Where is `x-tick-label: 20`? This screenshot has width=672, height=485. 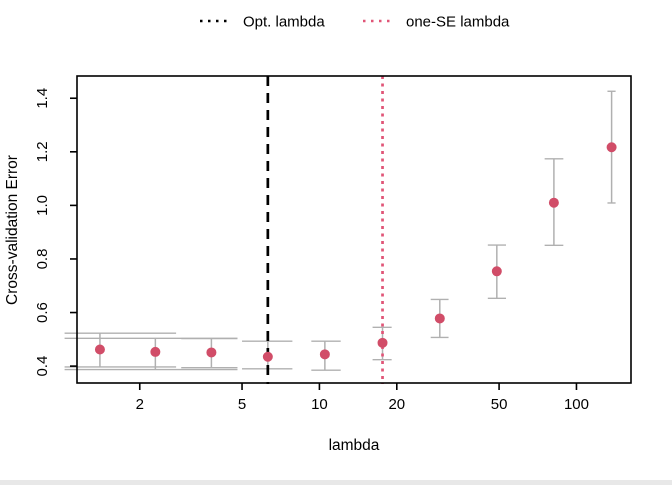
x-tick-label: 20 is located at coordinates (396, 404).